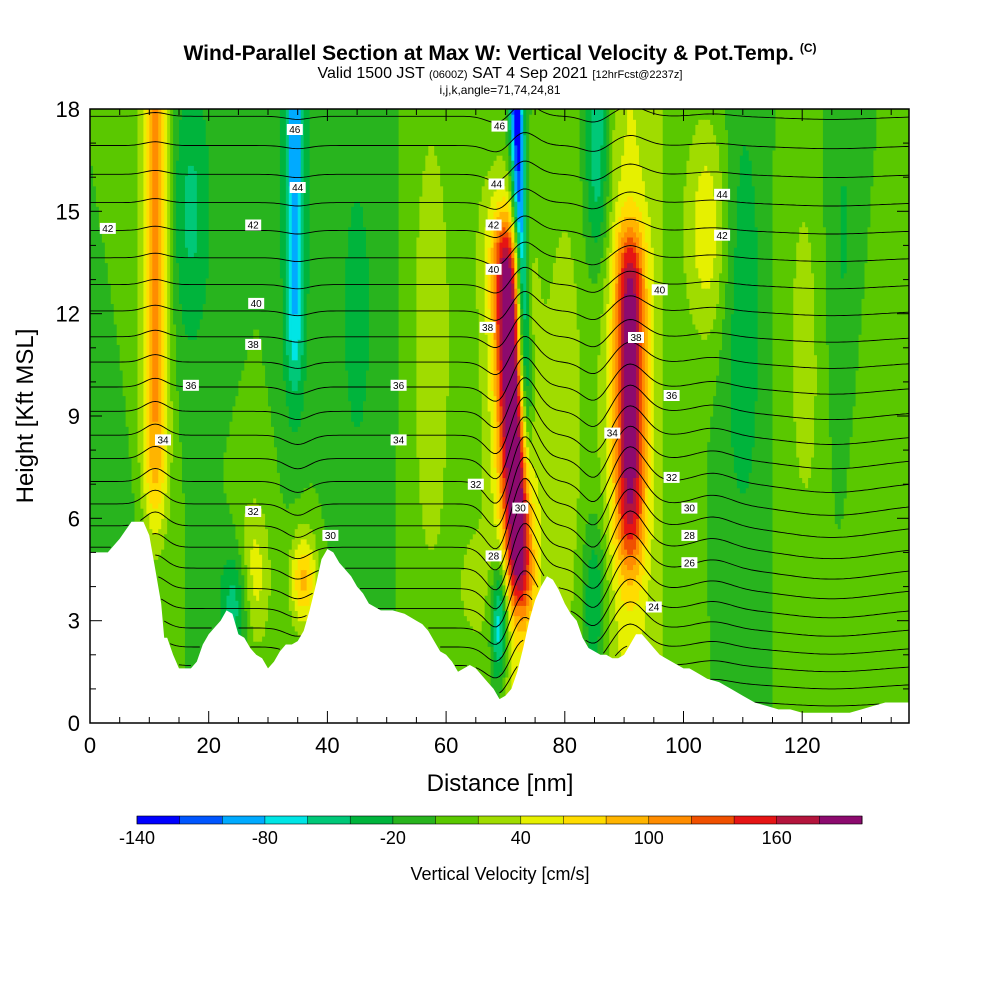 Image resolution: width=1000 pixels, height=1000 pixels. I want to click on contour-label: 38, so click(636, 338).